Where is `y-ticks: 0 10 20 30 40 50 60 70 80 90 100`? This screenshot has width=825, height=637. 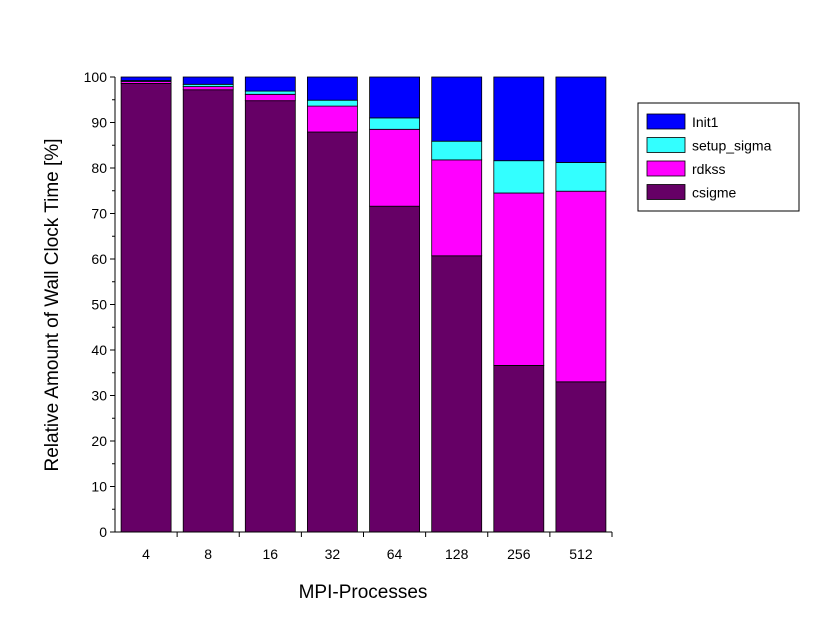
y-ticks: 0 10 20 30 40 50 60 70 80 90 100 is located at coordinates (99, 304).